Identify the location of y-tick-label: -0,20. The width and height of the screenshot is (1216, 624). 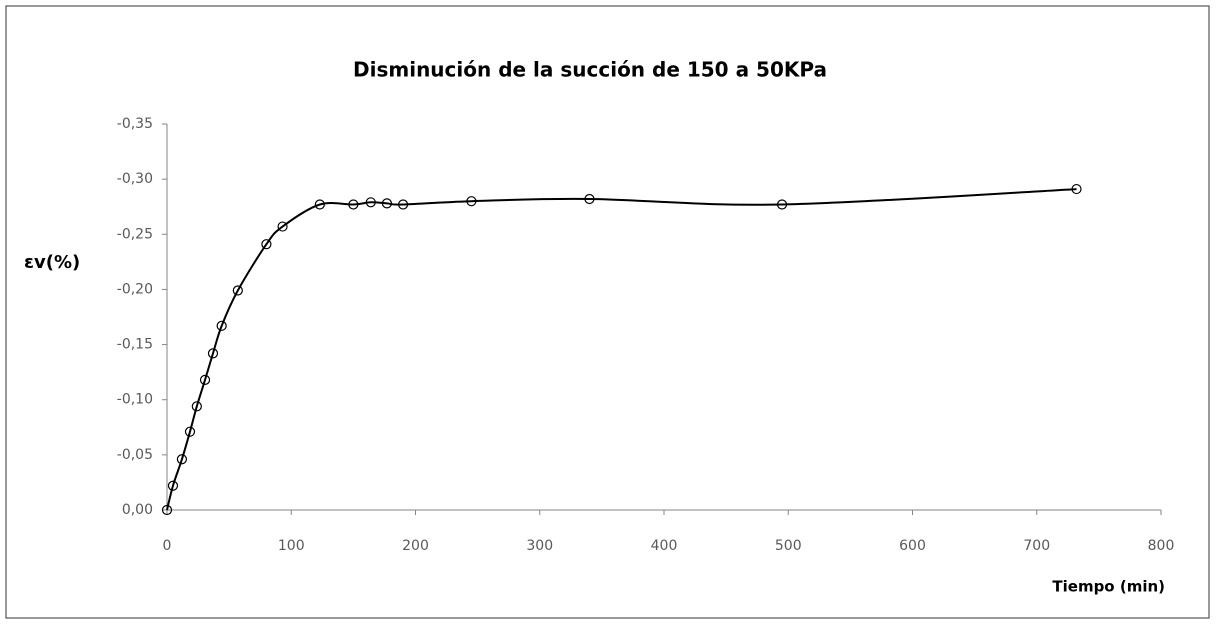
(135, 289).